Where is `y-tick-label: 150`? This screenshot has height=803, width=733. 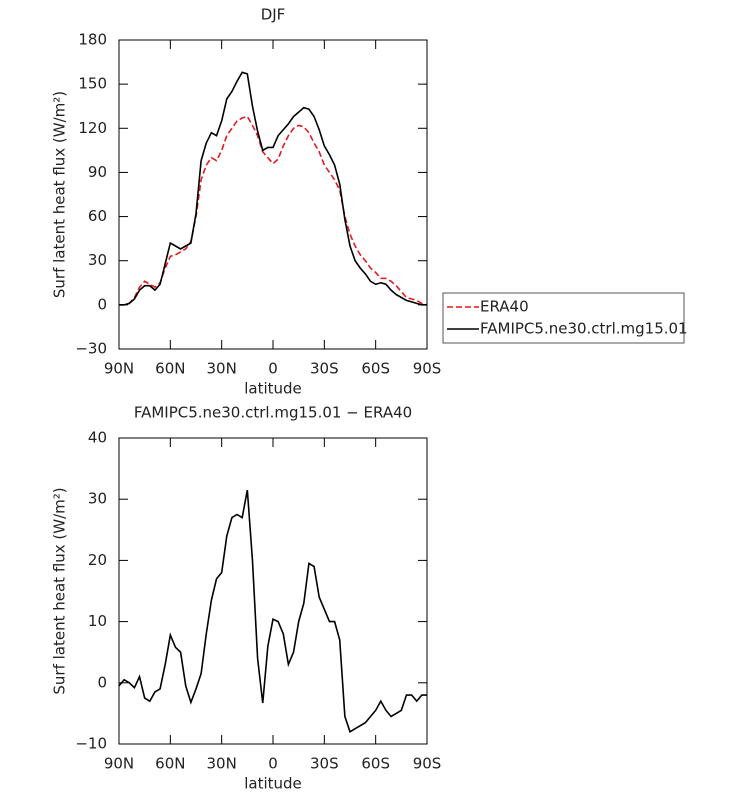
y-tick-label: 150 is located at coordinates (92, 84).